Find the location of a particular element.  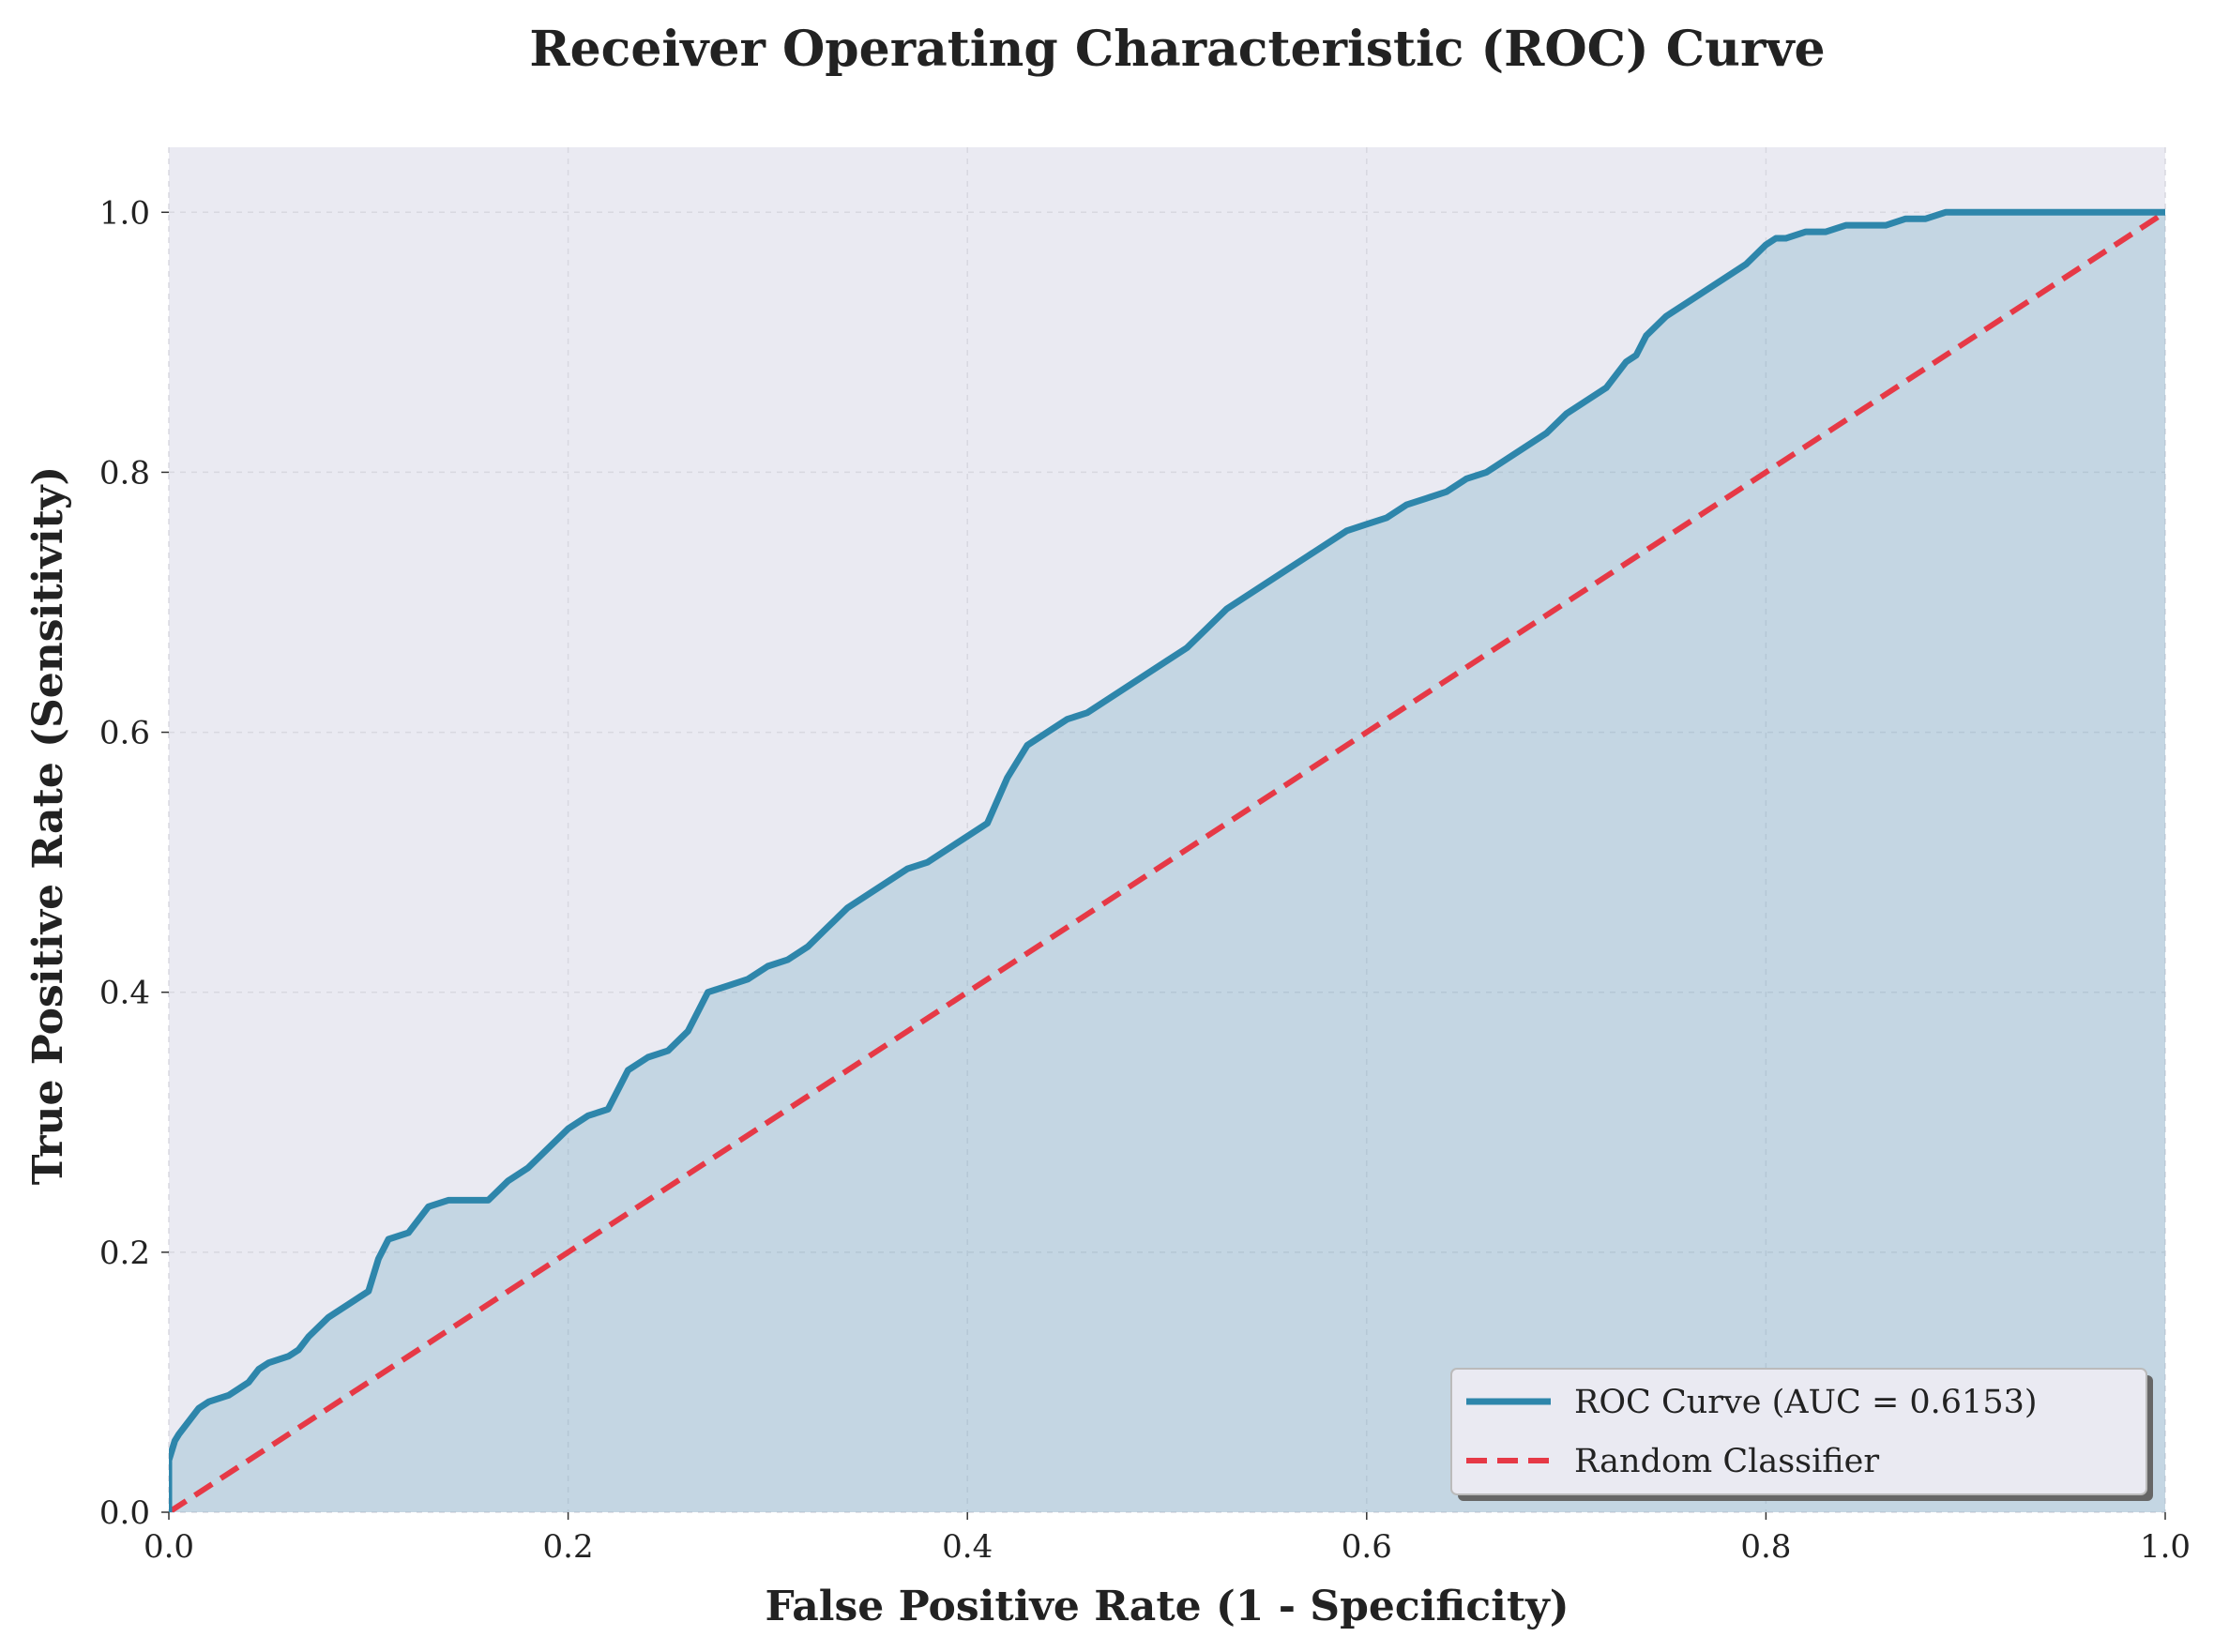

y-tick-label: 0.6 is located at coordinates (124, 733).